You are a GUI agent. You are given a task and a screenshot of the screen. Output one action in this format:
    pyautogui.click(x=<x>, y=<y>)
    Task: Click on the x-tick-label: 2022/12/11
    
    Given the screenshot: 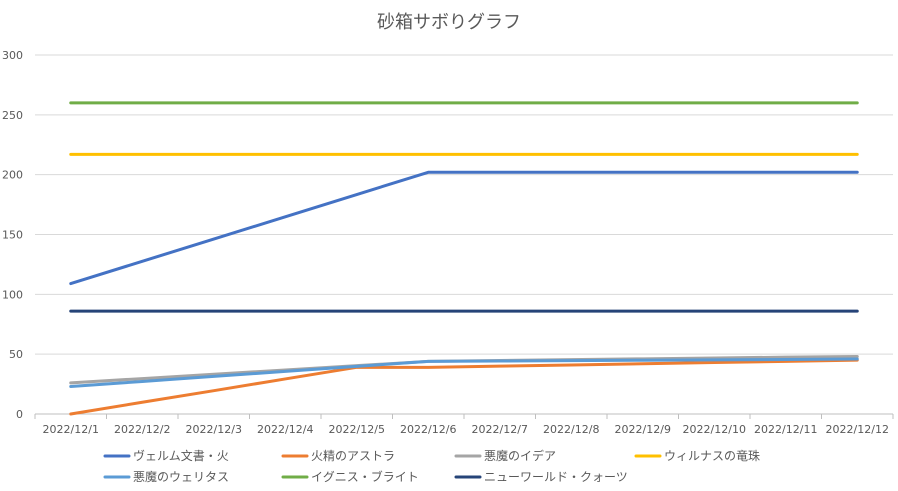 What is the action you would take?
    pyautogui.click(x=785, y=429)
    